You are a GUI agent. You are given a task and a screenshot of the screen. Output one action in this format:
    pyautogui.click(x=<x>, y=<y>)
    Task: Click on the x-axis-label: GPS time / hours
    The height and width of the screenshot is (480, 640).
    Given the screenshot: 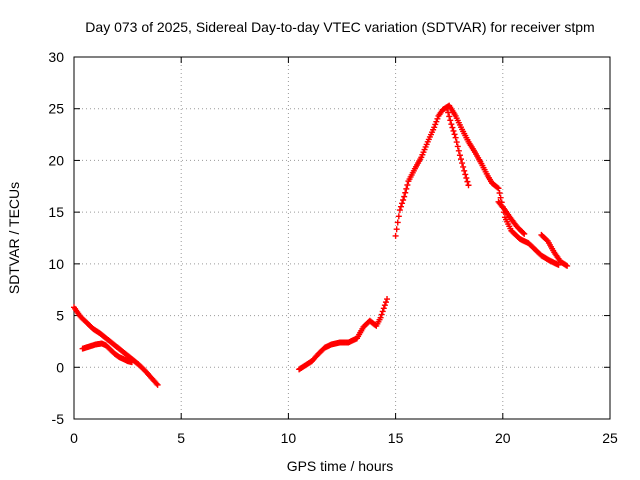 What is the action you would take?
    pyautogui.click(x=340, y=466)
    